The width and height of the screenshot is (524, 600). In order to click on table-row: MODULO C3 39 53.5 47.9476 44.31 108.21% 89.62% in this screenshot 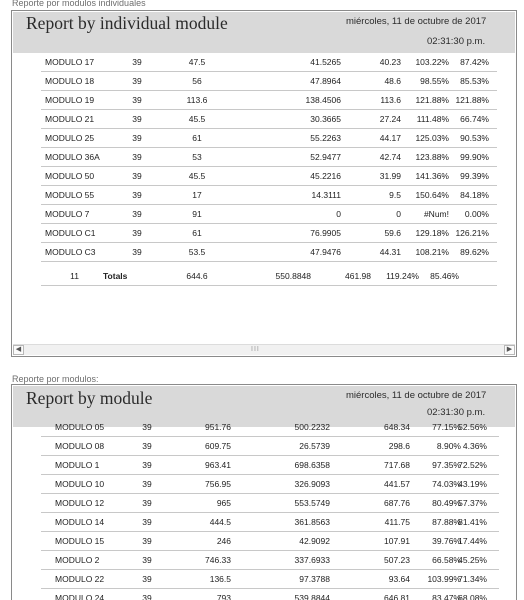, I will do `click(269, 252)`.